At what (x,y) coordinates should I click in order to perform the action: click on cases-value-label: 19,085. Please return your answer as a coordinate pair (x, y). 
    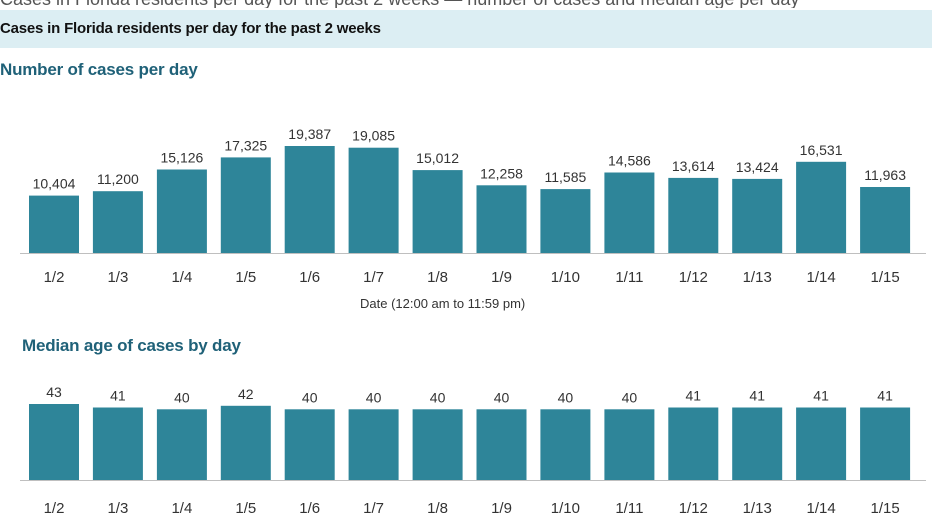
    Looking at the image, I should click on (373, 136).